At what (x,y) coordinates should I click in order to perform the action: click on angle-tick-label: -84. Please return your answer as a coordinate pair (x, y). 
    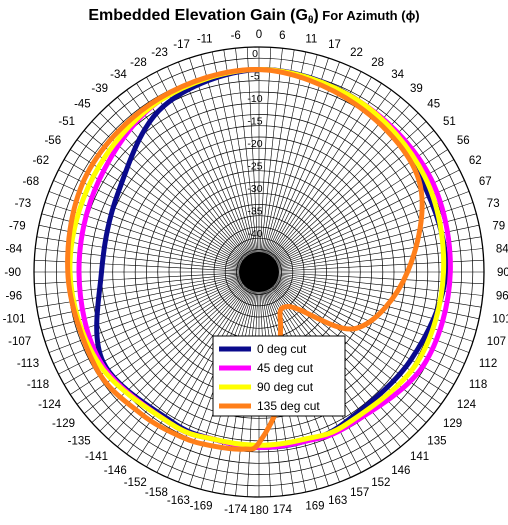
    Looking at the image, I should click on (13, 250).